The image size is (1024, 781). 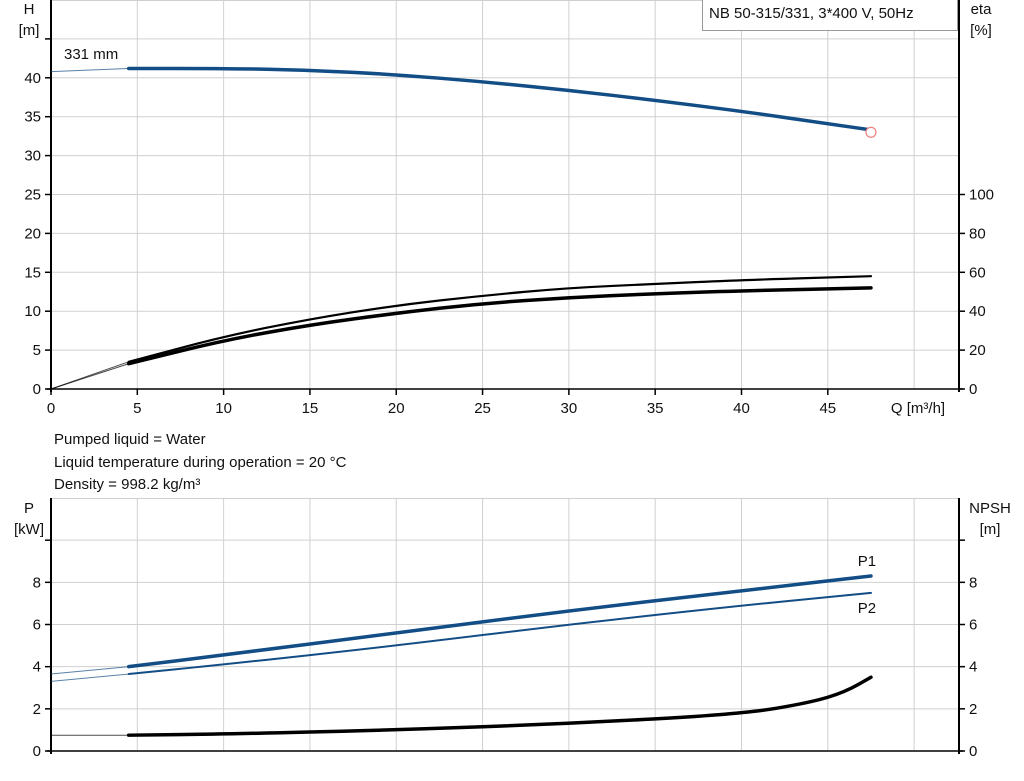 What do you see at coordinates (990, 529) in the screenshot?
I see `power-panel-y2-unit: [m]` at bounding box center [990, 529].